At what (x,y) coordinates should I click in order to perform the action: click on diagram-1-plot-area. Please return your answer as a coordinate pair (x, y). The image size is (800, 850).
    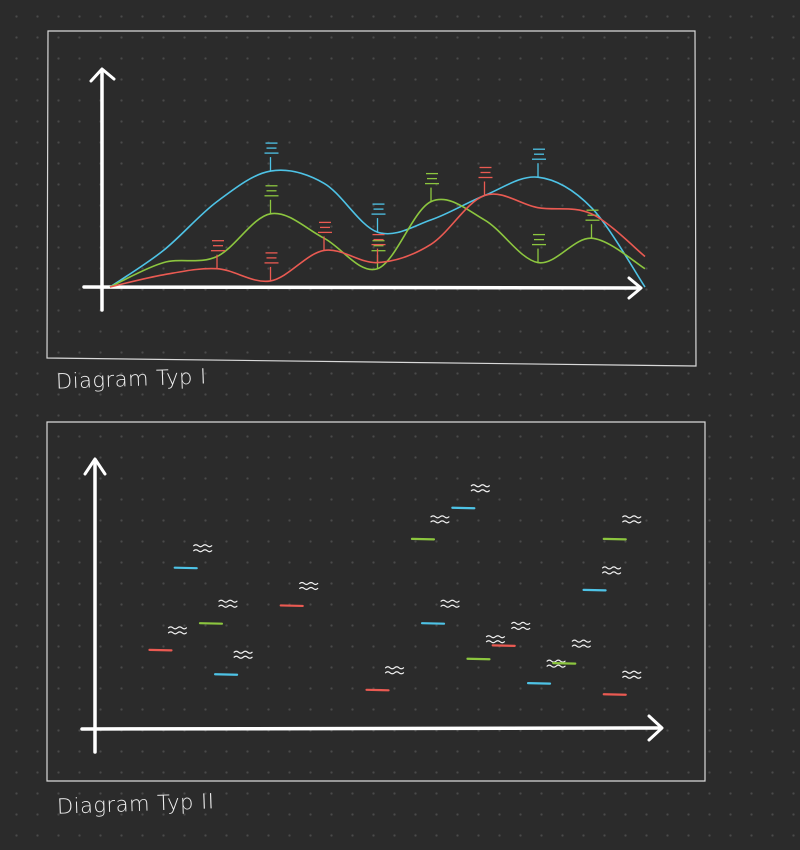
    Looking at the image, I should click on (377, 215).